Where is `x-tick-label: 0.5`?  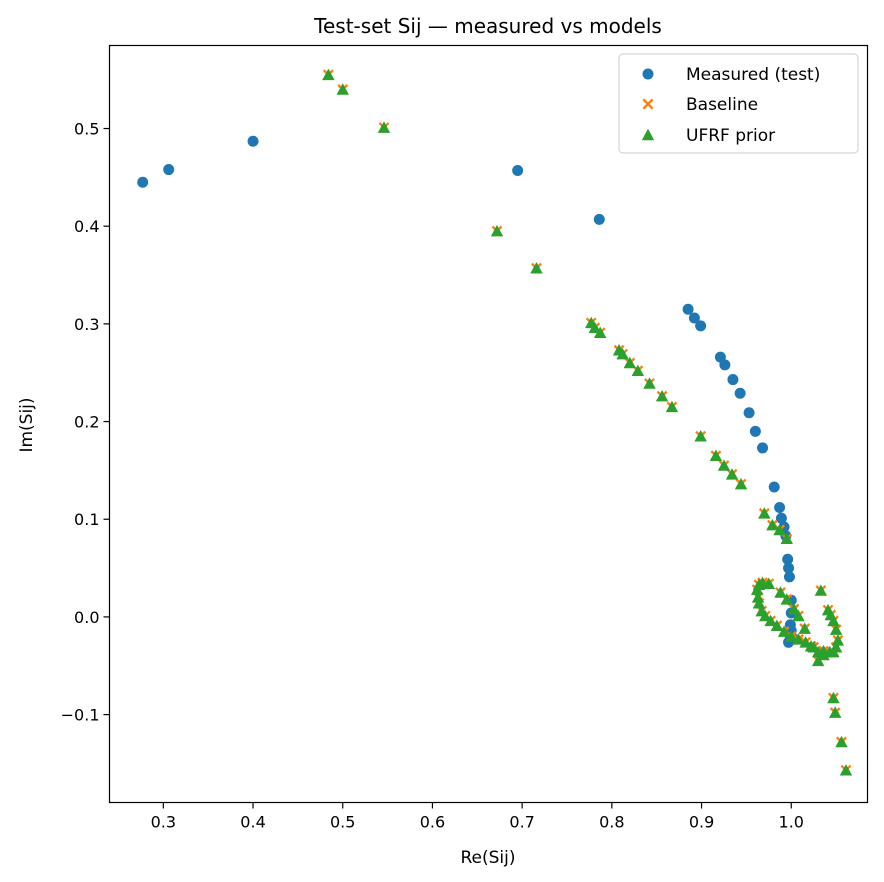 x-tick-label: 0.5 is located at coordinates (342, 822).